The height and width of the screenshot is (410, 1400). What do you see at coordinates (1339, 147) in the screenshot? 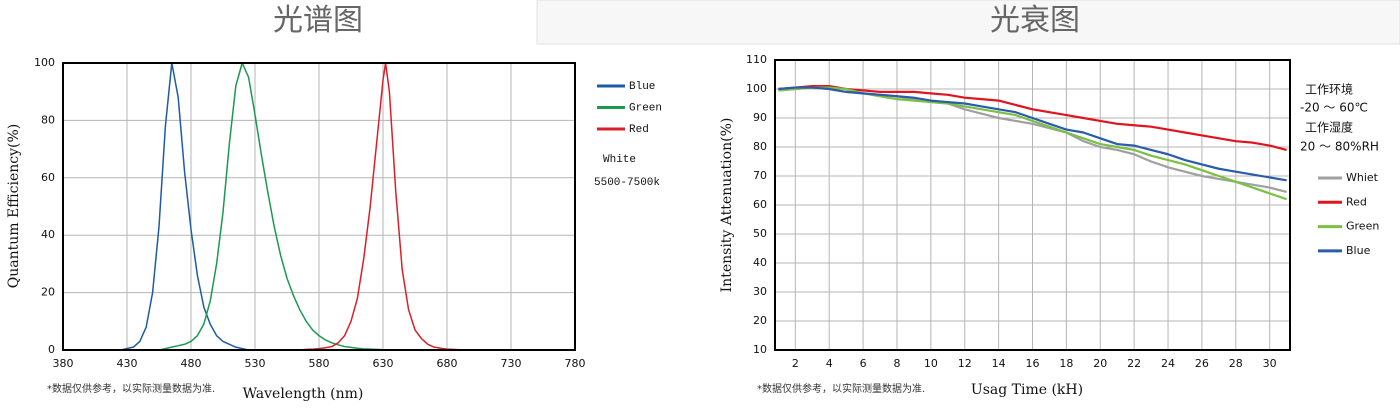
I see `annotation: 20 ～ 80%RH` at bounding box center [1339, 147].